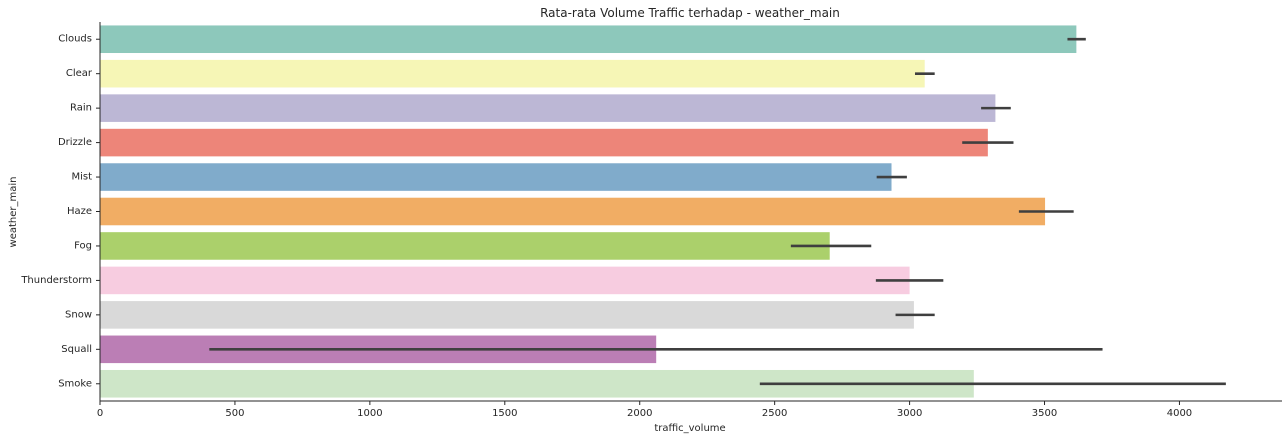 This screenshot has width=1288, height=440. I want to click on y-tick-label-haze: Haze, so click(79, 211).